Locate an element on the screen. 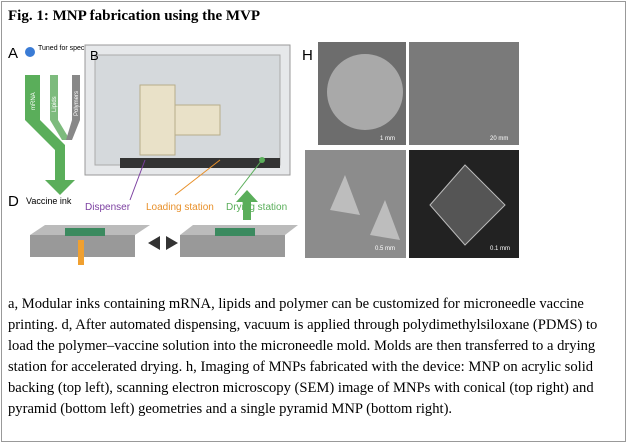 Image resolution: width=629 pixels, height=445 pixels. figure-title: Fig. 1: MNP fabrication using the MVP is located at coordinates (134, 16).